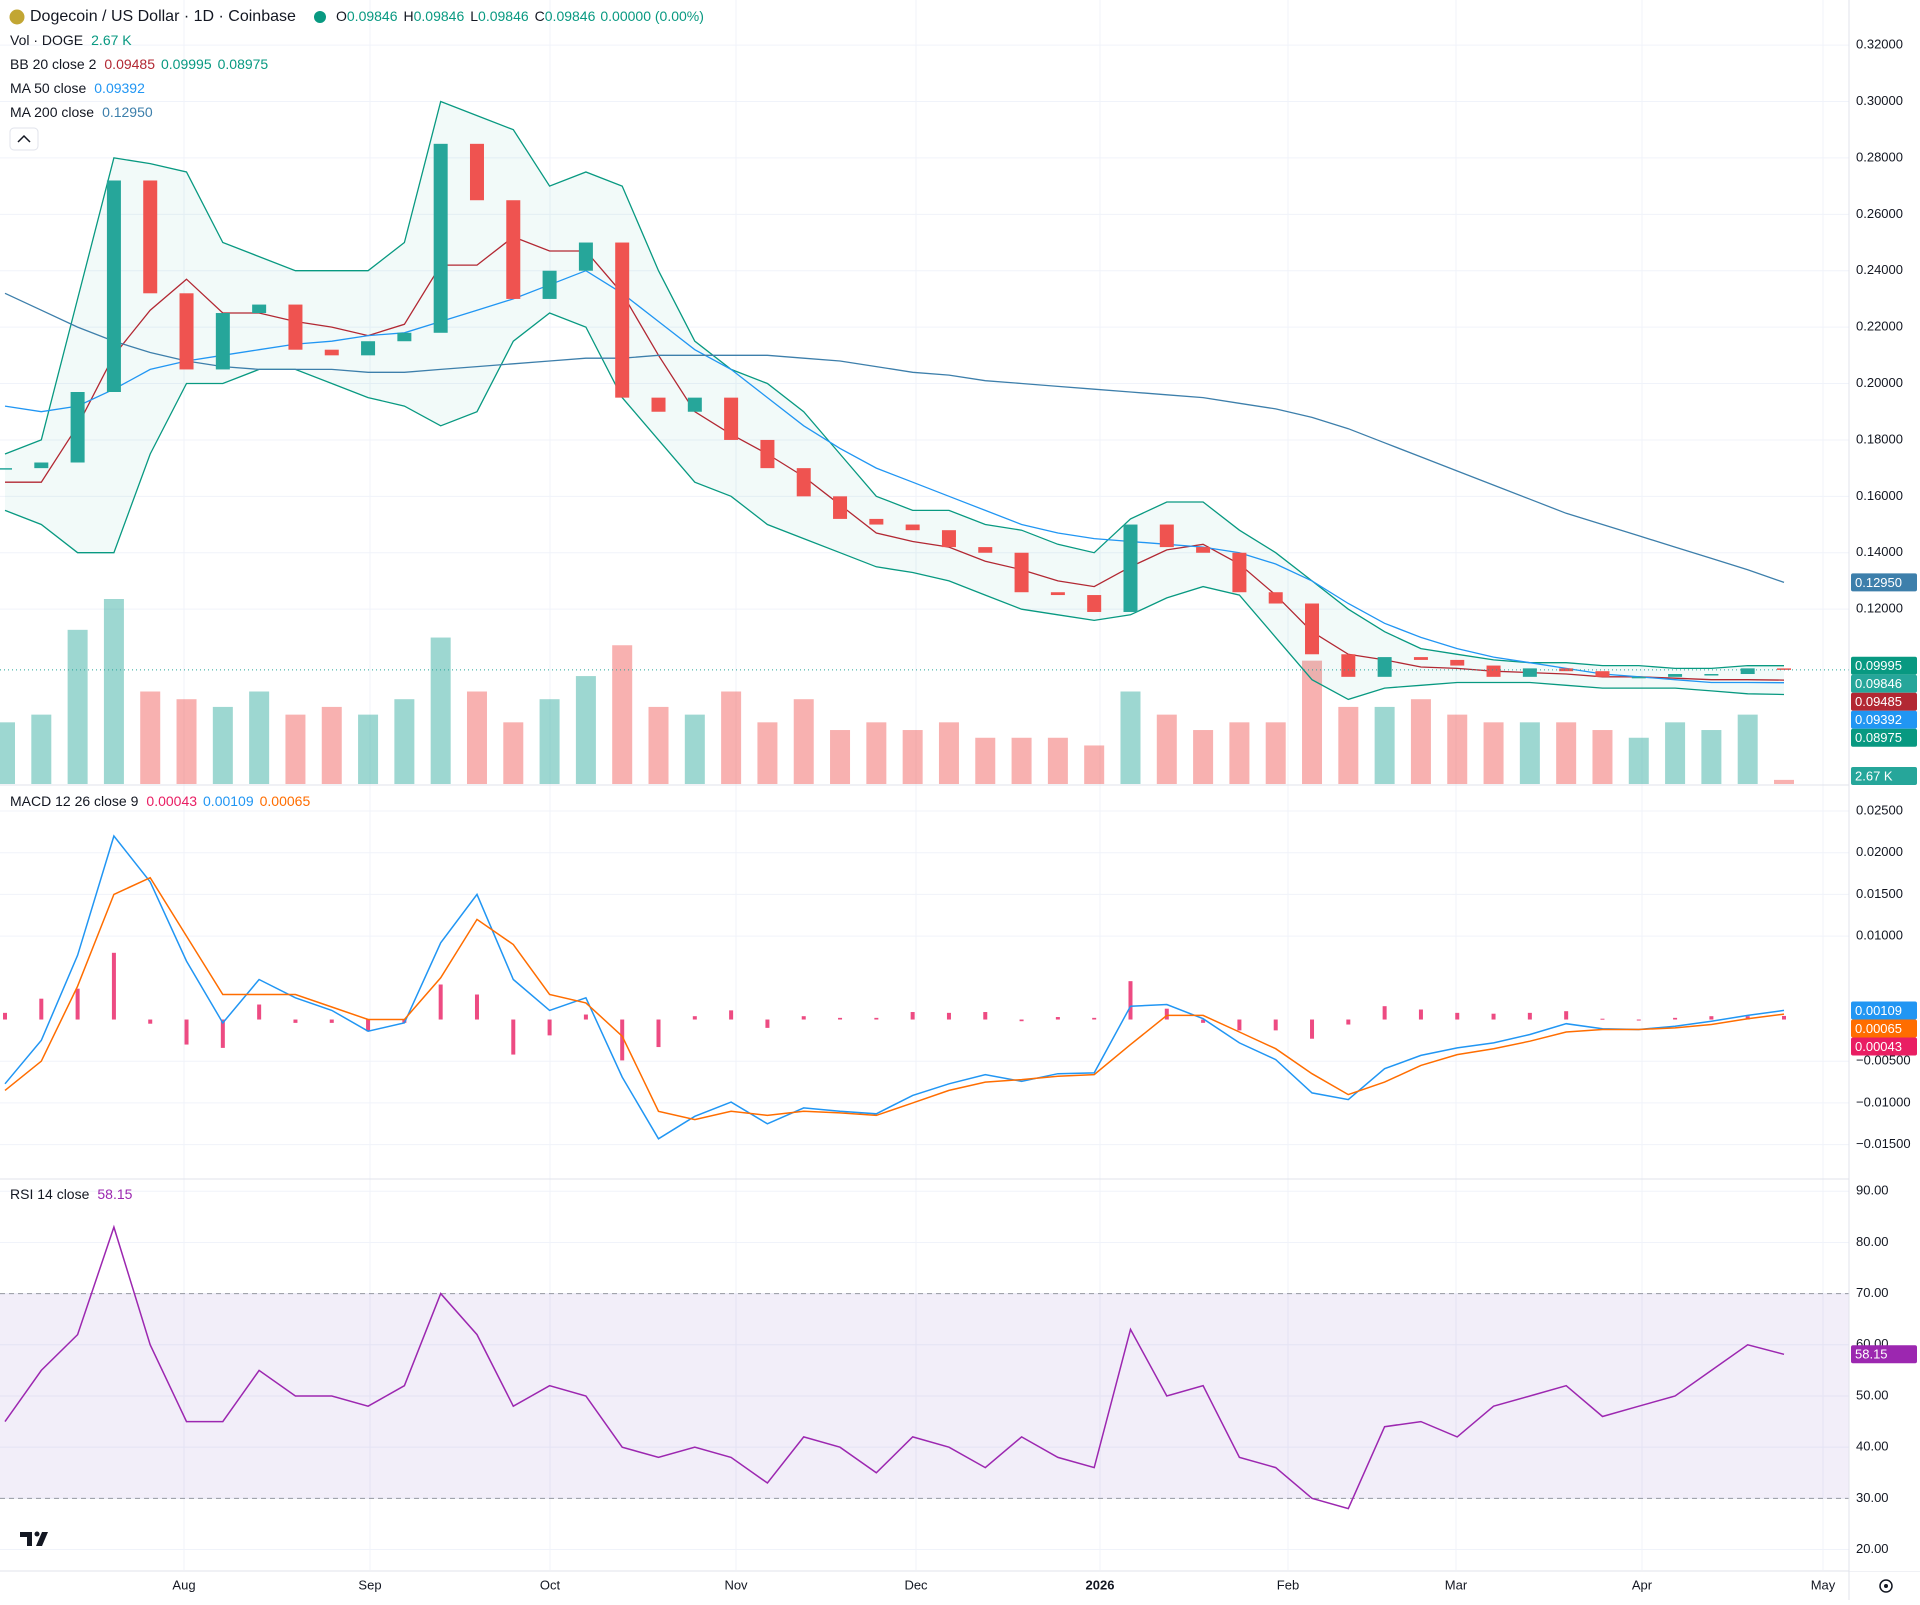 This screenshot has width=1920, height=1605. What do you see at coordinates (1883, 1060) in the screenshot?
I see `y-tick-label: −0.00500` at bounding box center [1883, 1060].